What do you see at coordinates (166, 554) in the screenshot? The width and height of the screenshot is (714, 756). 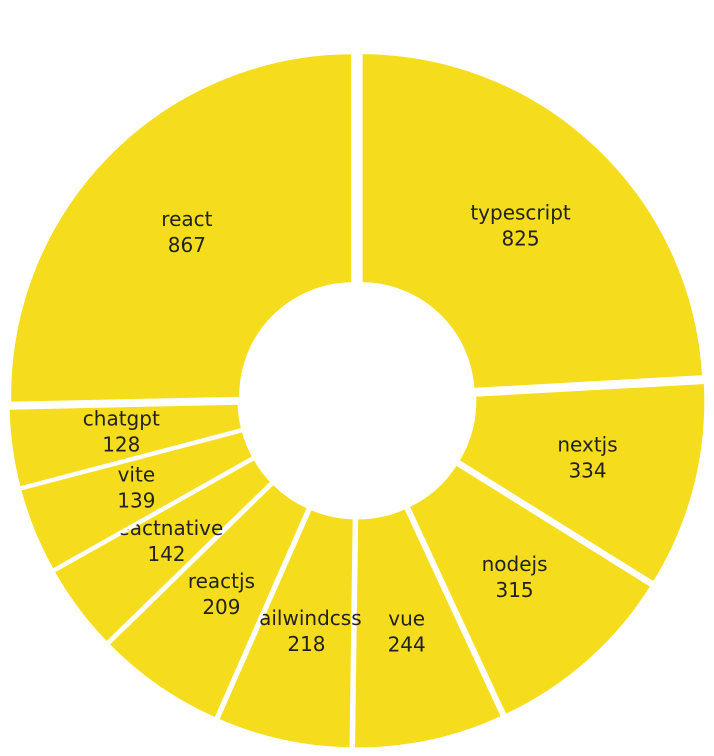 I see `value-label: 142` at bounding box center [166, 554].